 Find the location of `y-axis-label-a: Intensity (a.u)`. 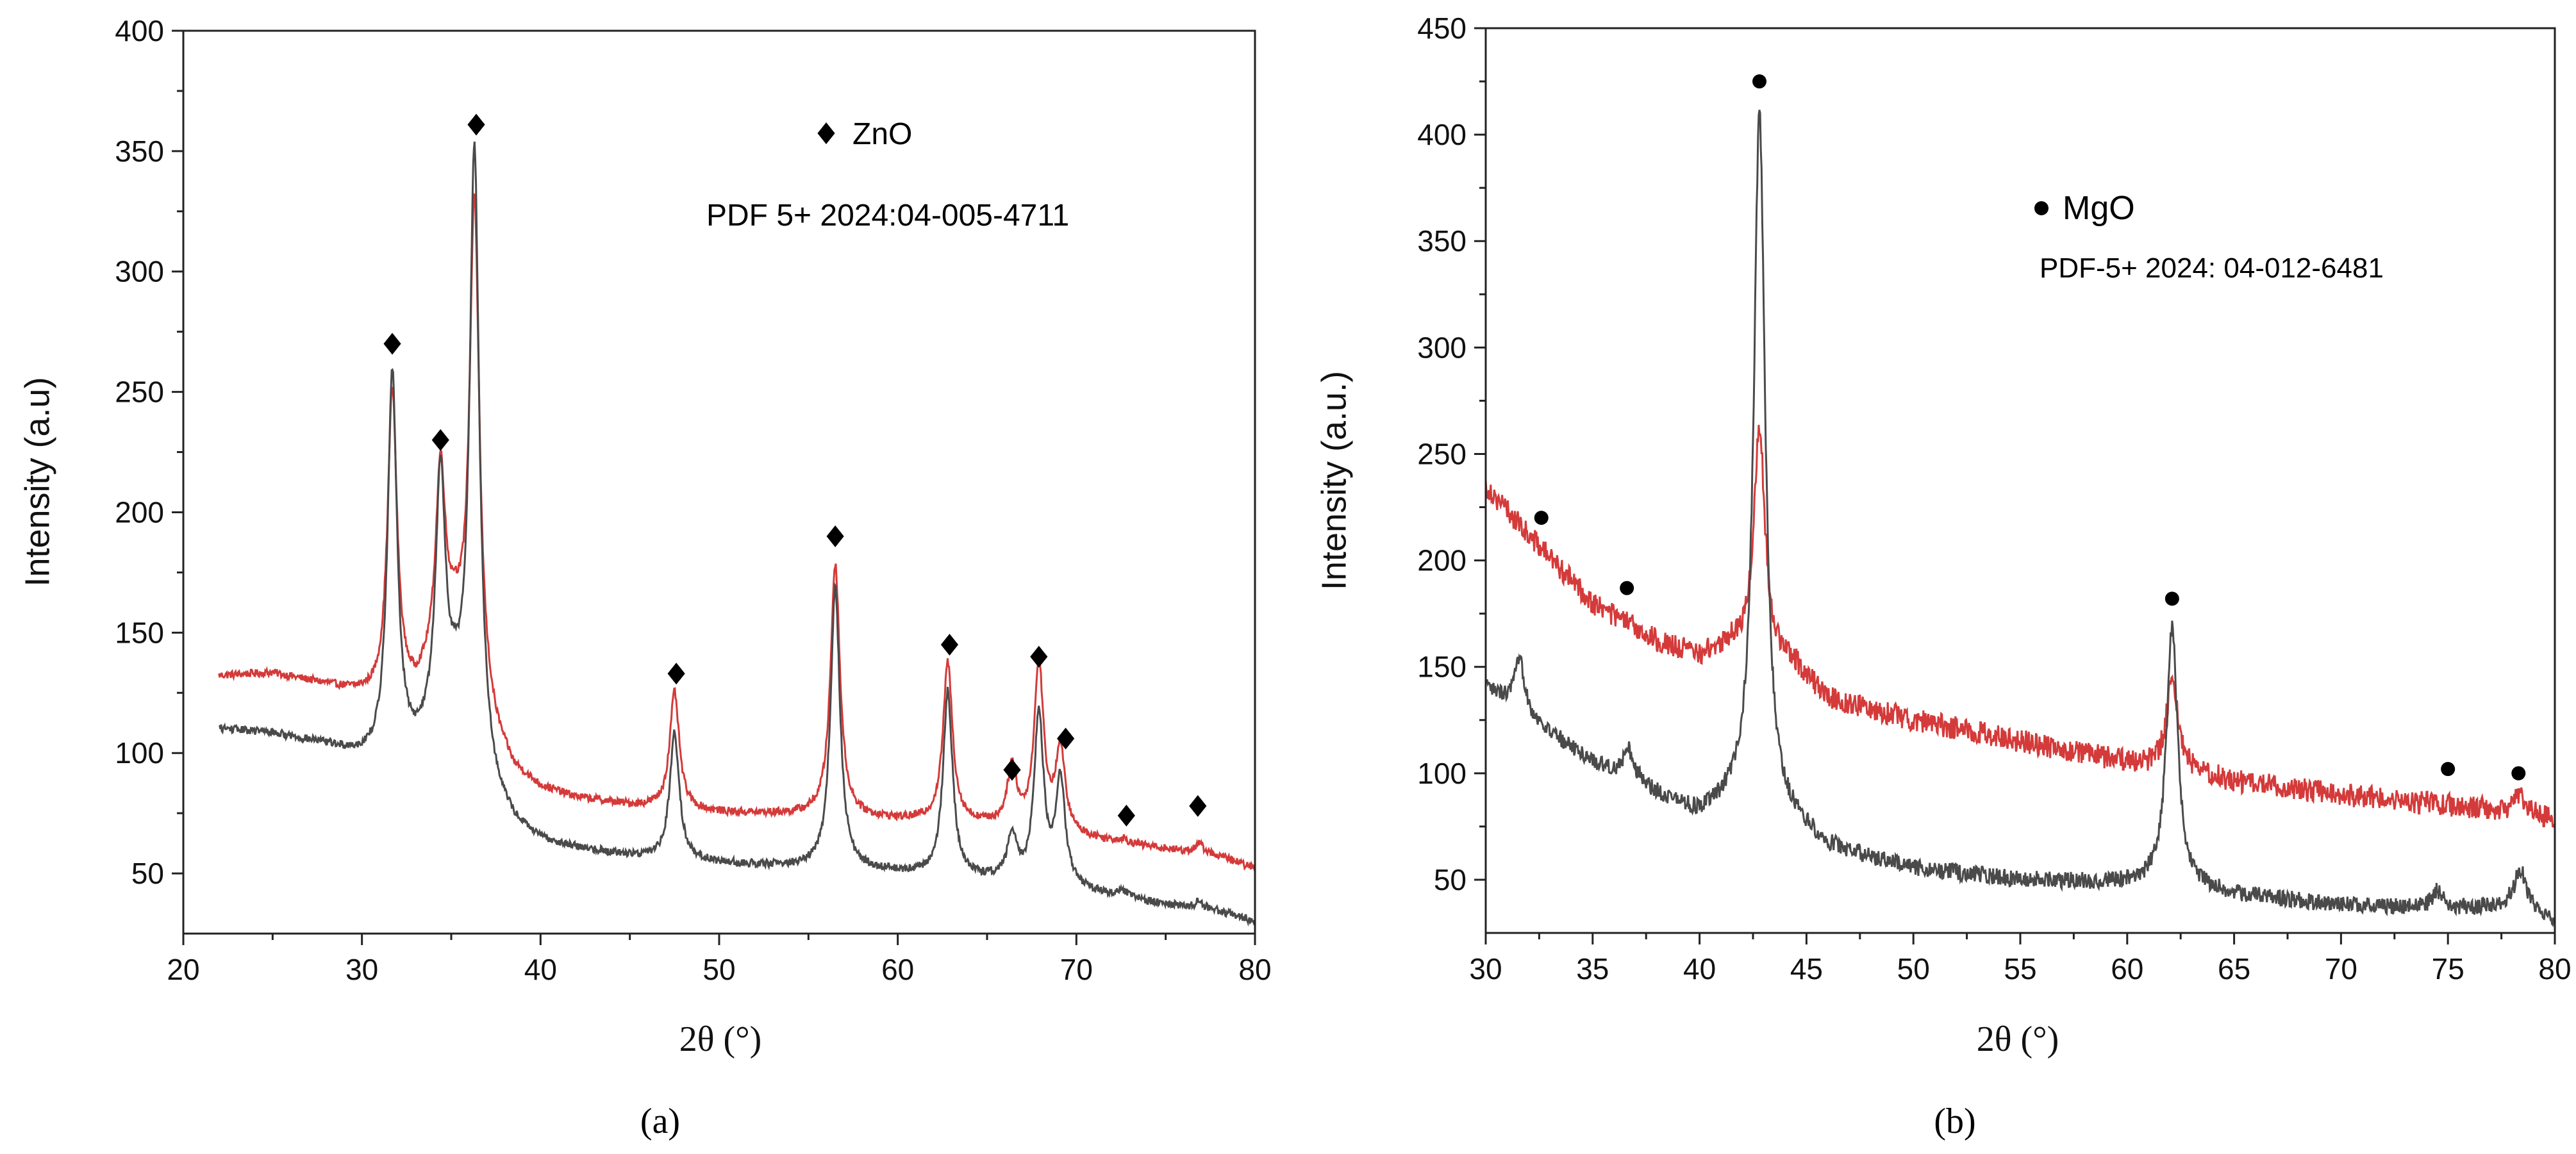

y-axis-label-a: Intensity (a.u) is located at coordinates (37, 481).